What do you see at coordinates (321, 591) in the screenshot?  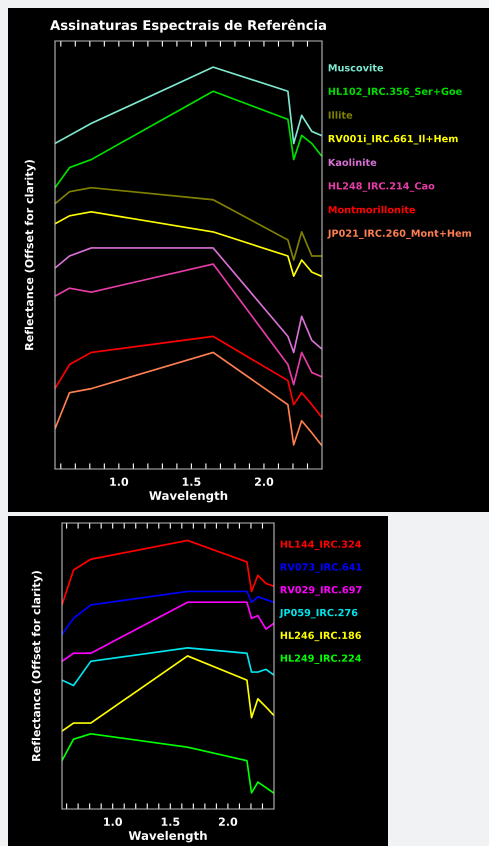 I see `text: RV029_IRC.697` at bounding box center [321, 591].